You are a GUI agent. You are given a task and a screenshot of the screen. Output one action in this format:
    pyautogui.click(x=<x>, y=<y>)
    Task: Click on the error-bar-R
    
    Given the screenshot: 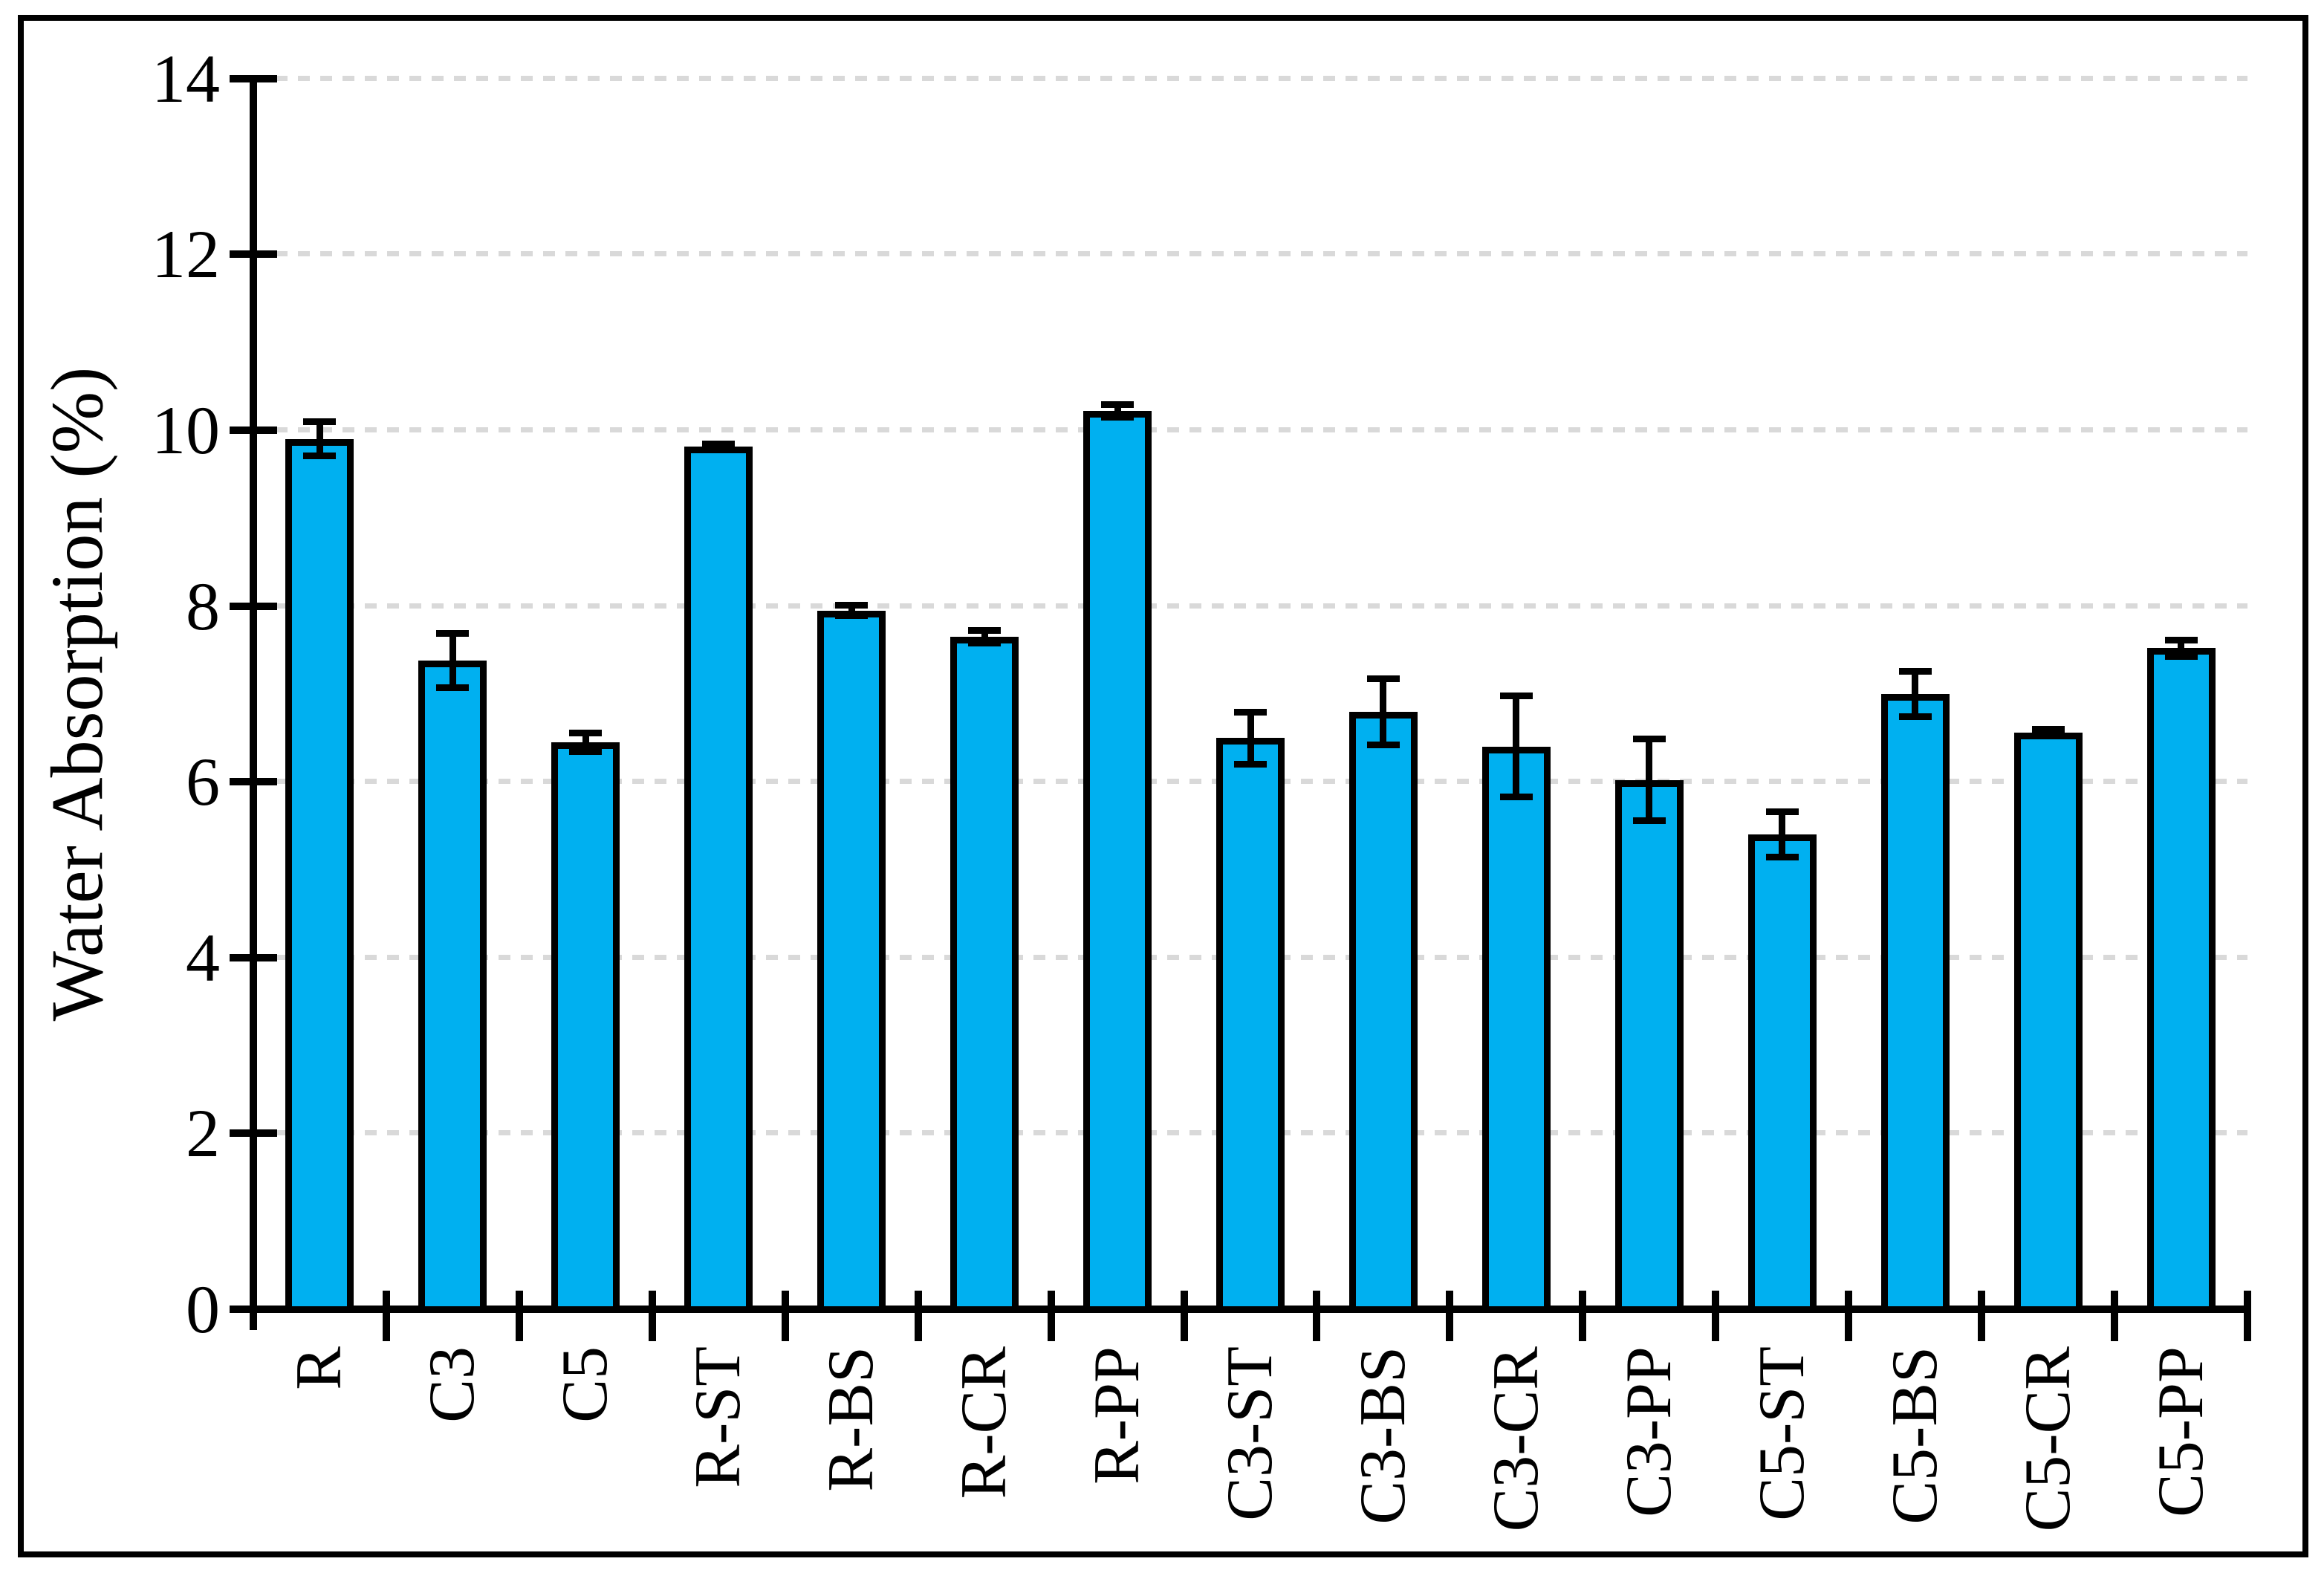 What is the action you would take?
    pyautogui.click(x=319, y=439)
    